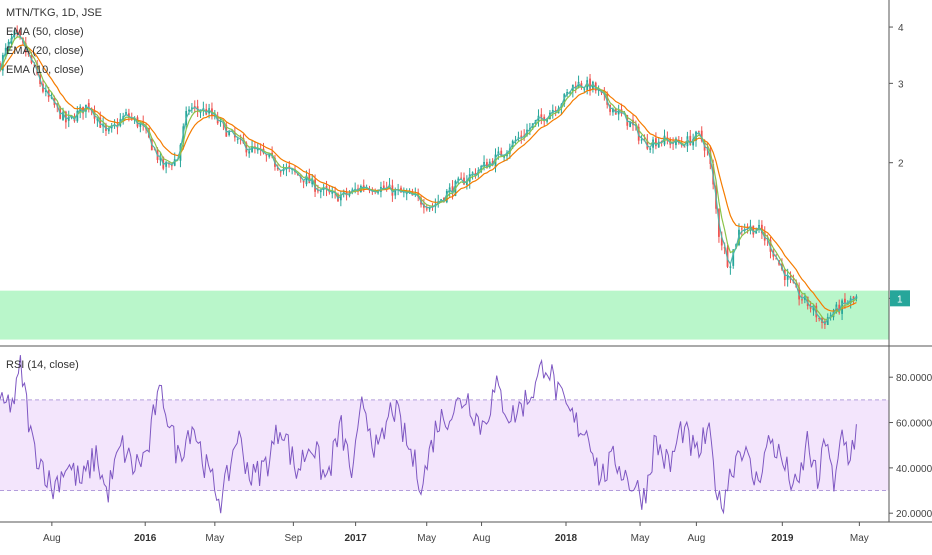  Describe the element at coordinates (901, 164) in the screenshot. I see `price-tick-label: 2` at that location.